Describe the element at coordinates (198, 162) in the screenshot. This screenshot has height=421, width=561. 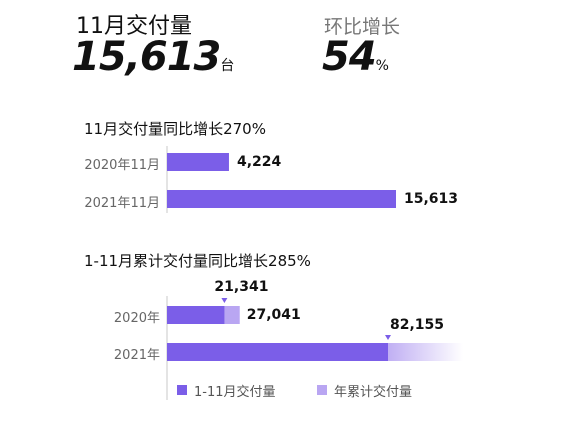
I see `chart1-bar-2020` at that location.